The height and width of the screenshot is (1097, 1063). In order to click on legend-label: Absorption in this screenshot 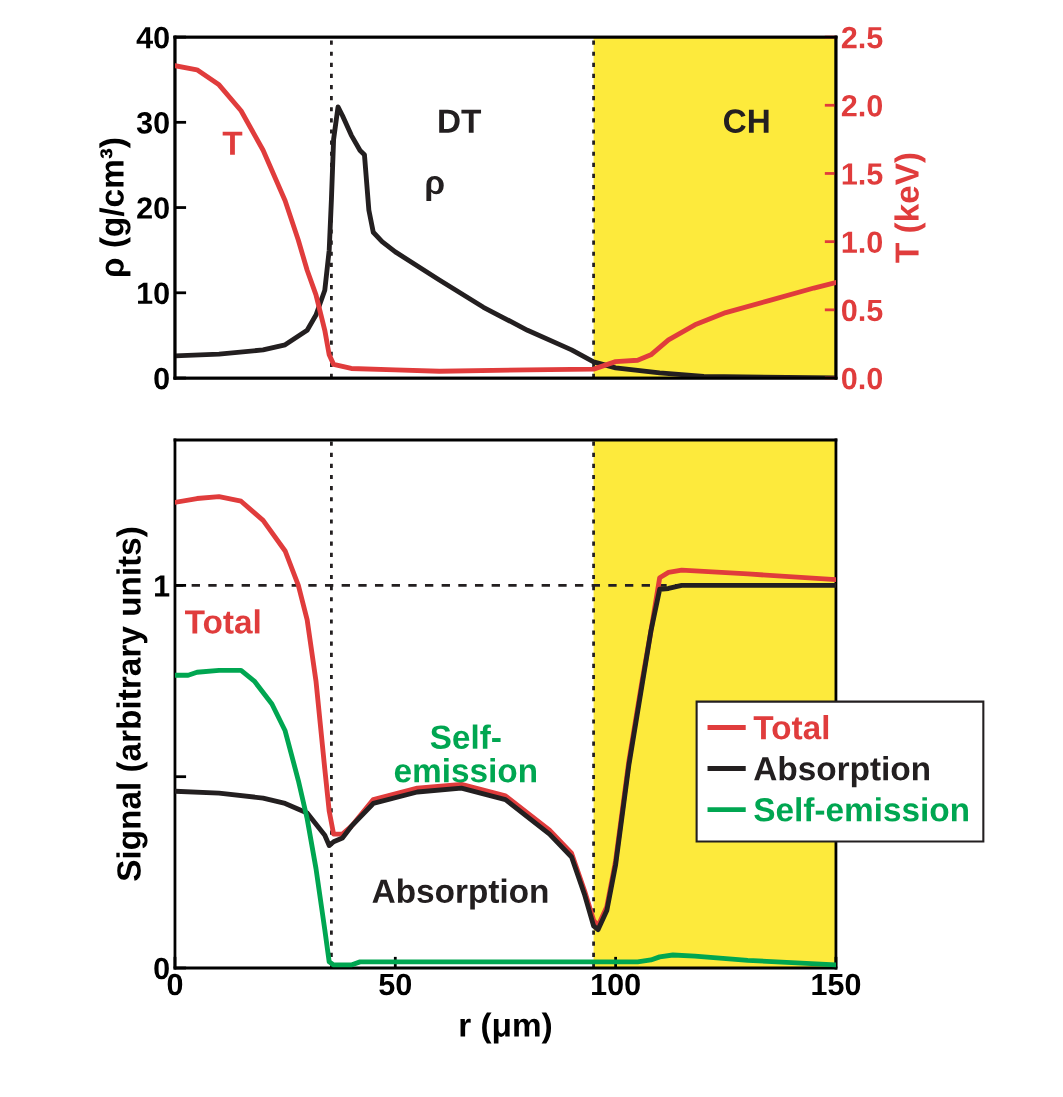, I will do `click(841, 772)`.